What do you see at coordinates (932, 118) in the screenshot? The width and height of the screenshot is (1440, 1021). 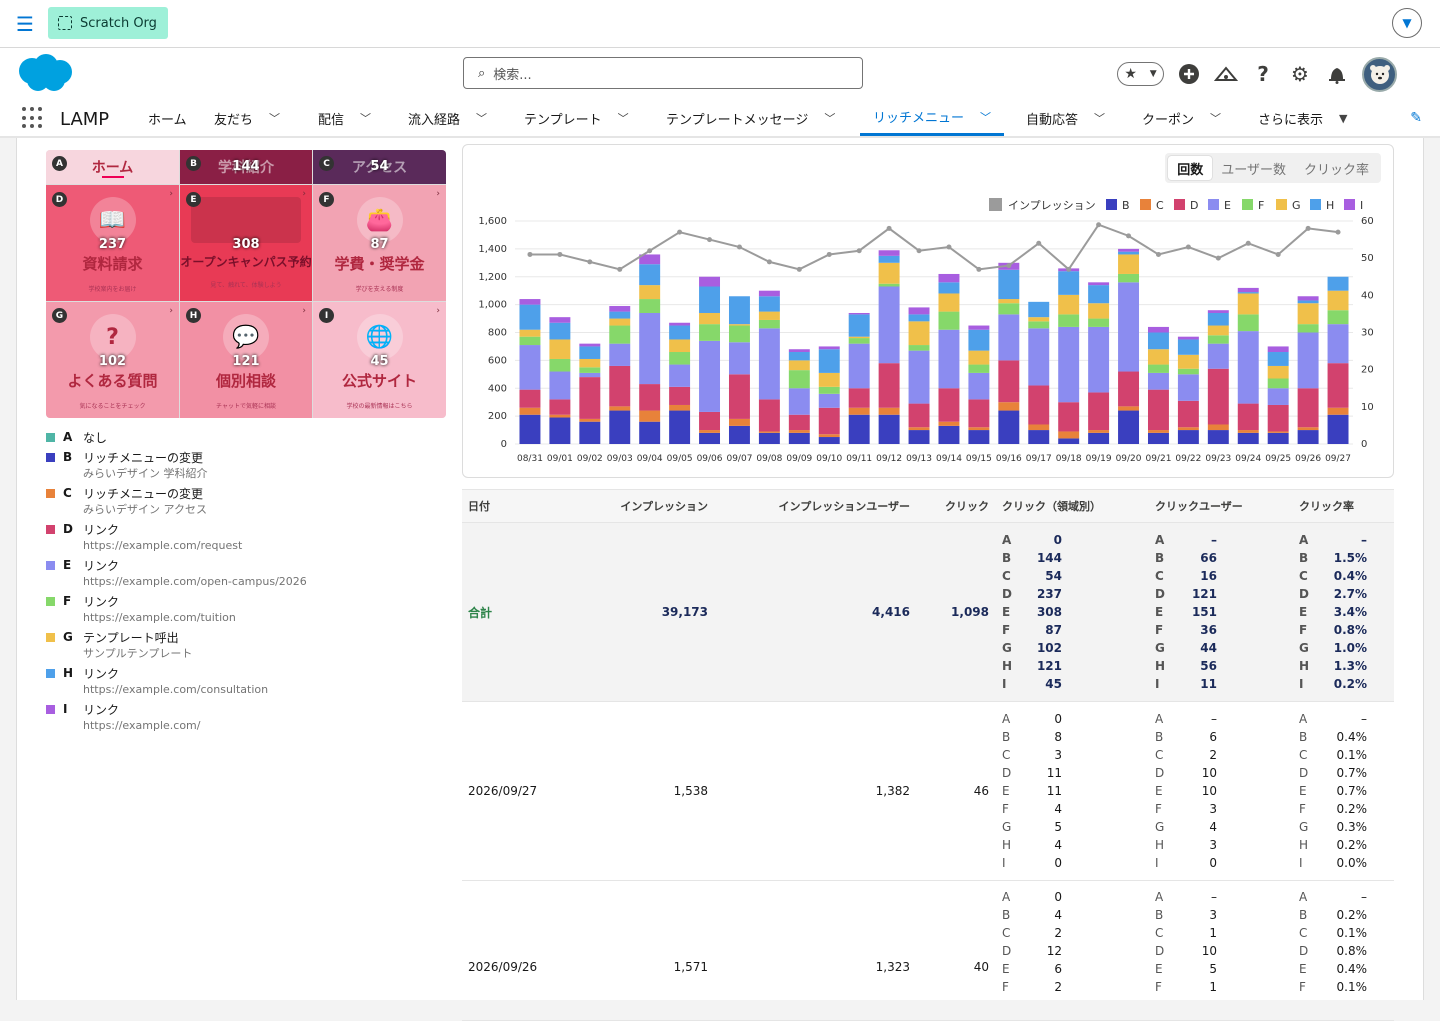 I see `nav-item-rich-menu: リッチメニュー ﹀` at bounding box center [932, 118].